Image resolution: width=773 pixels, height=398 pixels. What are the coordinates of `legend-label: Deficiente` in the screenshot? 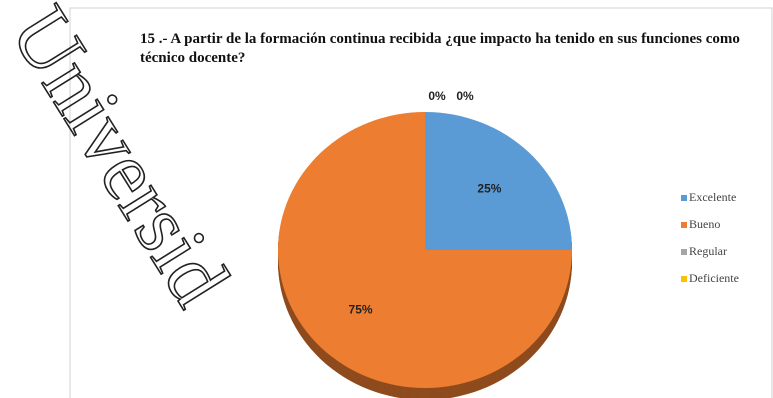 It's located at (714, 278).